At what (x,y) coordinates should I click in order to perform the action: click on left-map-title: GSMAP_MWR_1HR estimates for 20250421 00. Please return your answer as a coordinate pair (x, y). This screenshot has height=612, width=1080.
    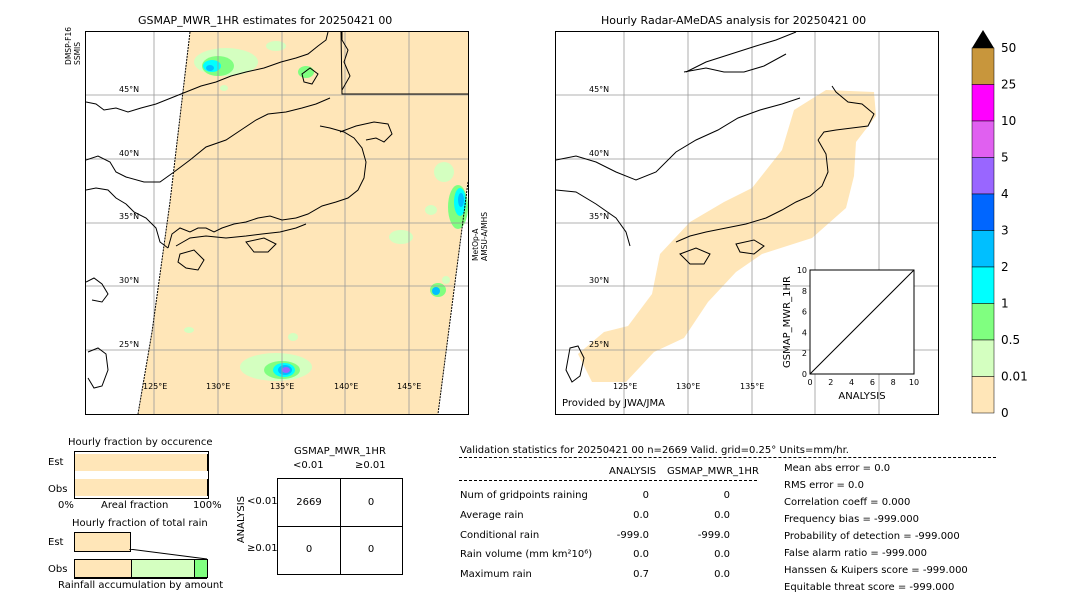
    Looking at the image, I should click on (265, 20).